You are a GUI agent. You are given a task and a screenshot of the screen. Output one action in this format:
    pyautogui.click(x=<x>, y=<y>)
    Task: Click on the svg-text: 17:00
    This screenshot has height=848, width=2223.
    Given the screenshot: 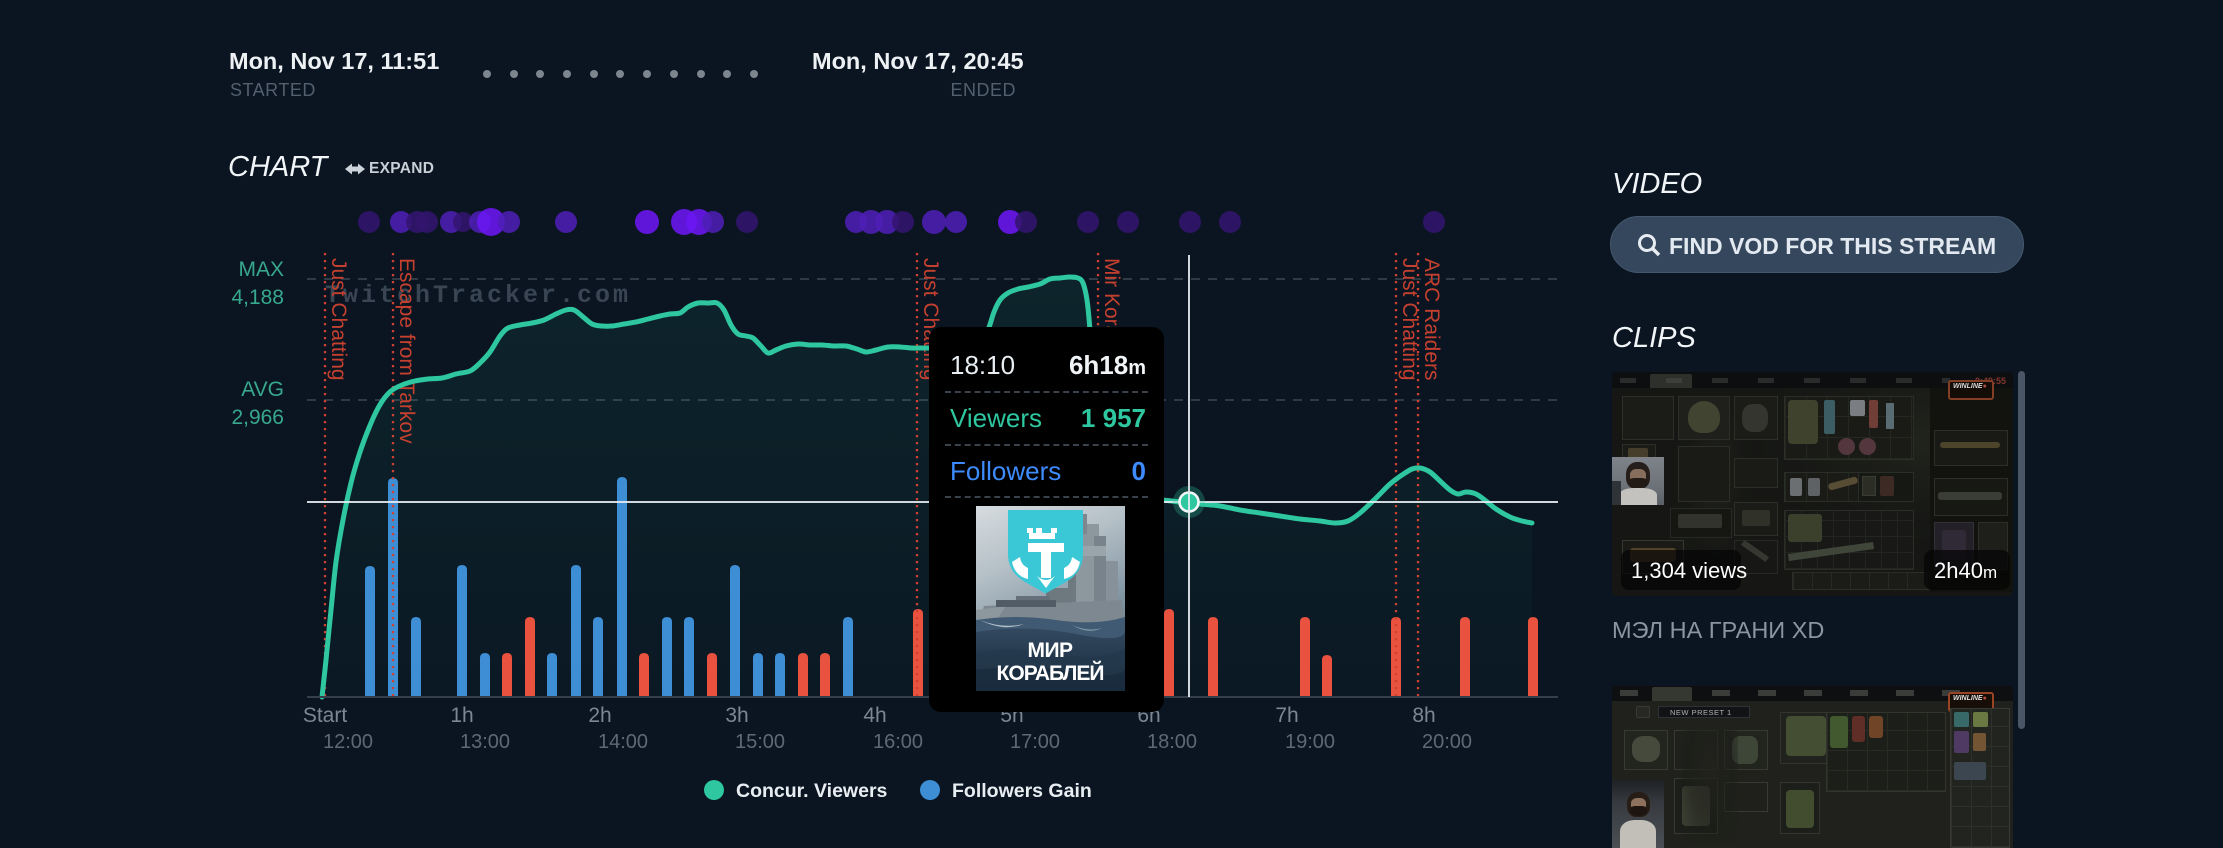 What is the action you would take?
    pyautogui.click(x=1035, y=742)
    